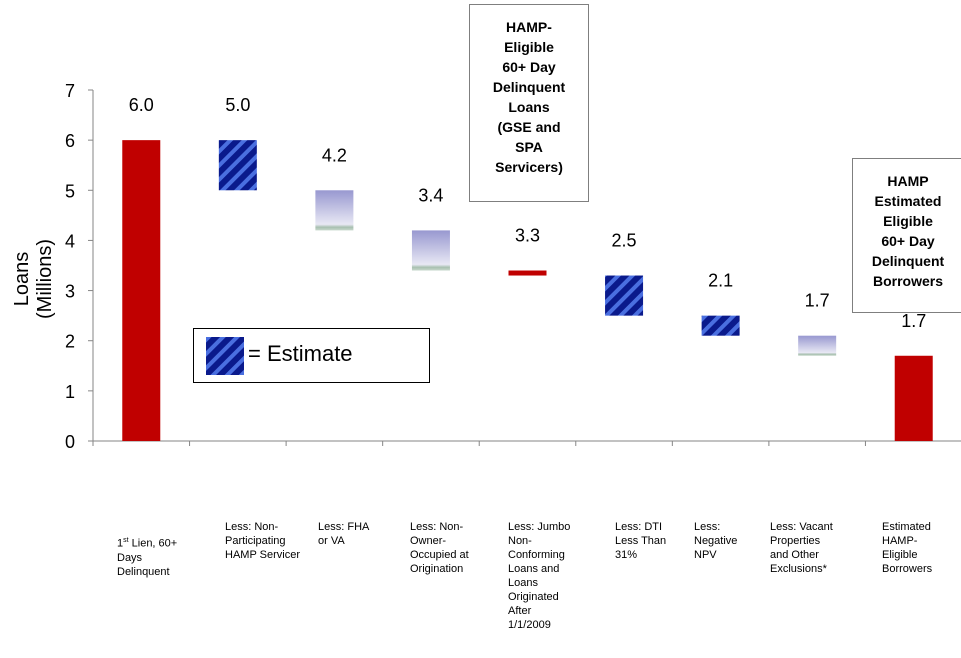 This screenshot has height=658, width=961. What do you see at coordinates (141, 105) in the screenshot?
I see `data-label: 6.0` at bounding box center [141, 105].